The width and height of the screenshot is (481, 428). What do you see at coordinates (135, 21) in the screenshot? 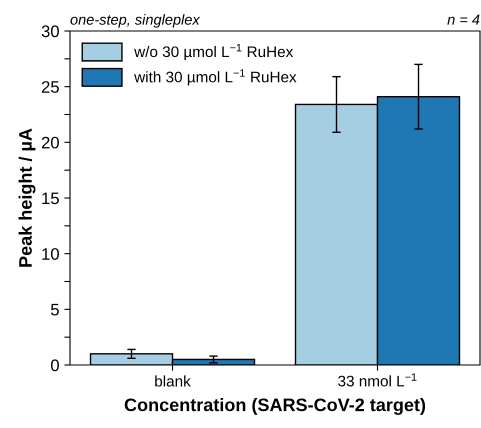
I see `text: one-step, singleplex` at bounding box center [135, 21].